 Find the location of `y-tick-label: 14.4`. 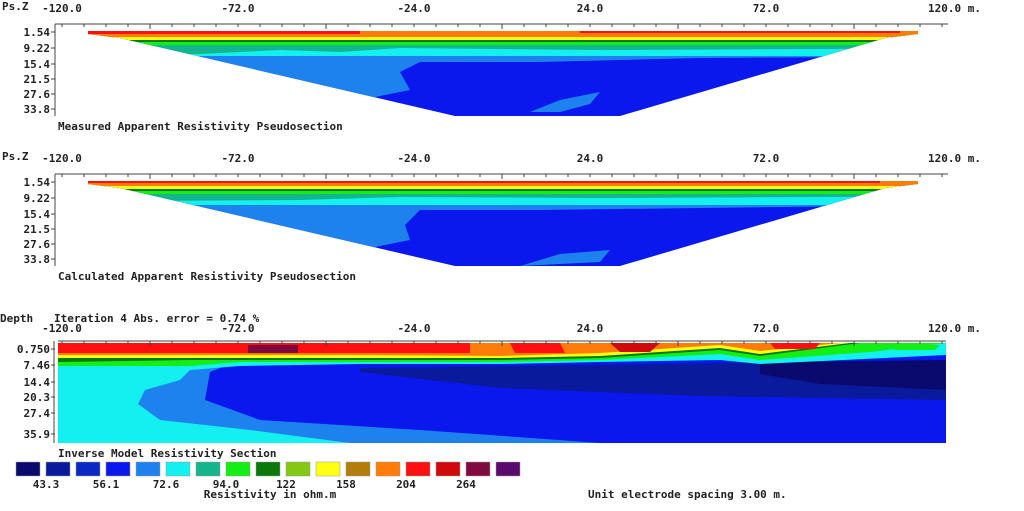

y-tick-label: 14.4 is located at coordinates (37, 382).